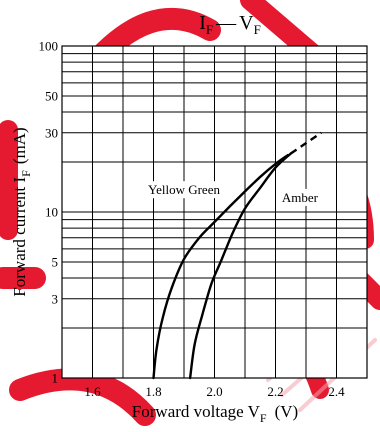 The width and height of the screenshot is (380, 432). I want to click on x-tick-label: 1.6, so click(92, 391).